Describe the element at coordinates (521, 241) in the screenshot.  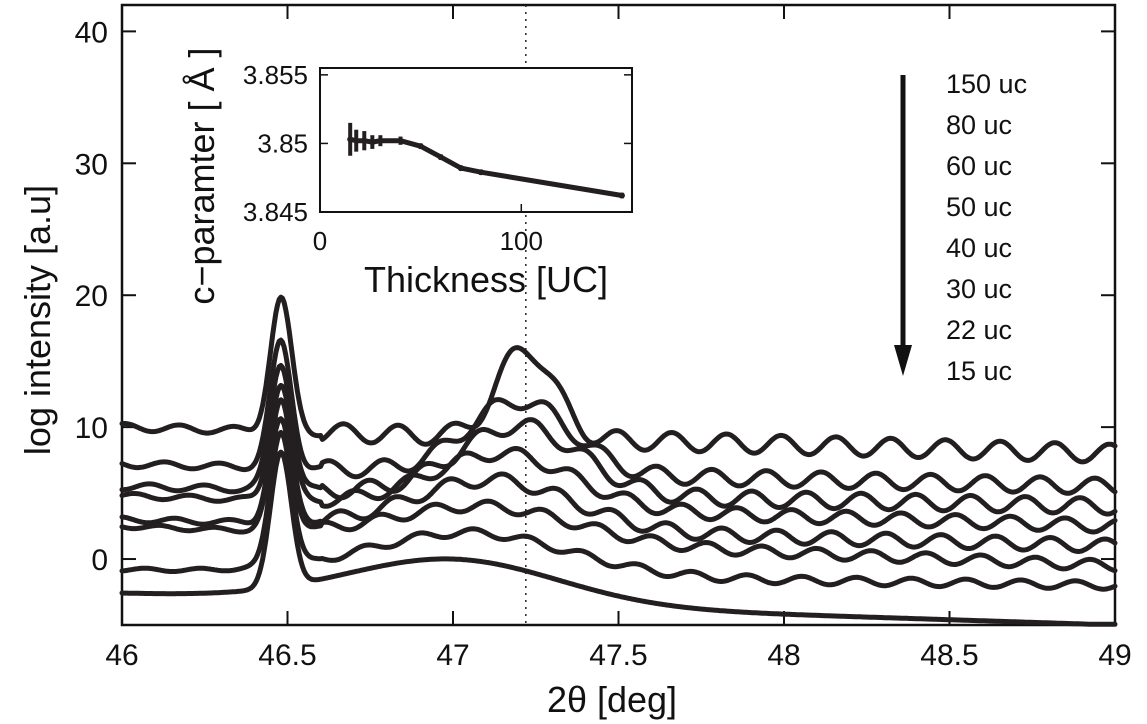
I see `inset-x-tick-label: 100` at that location.